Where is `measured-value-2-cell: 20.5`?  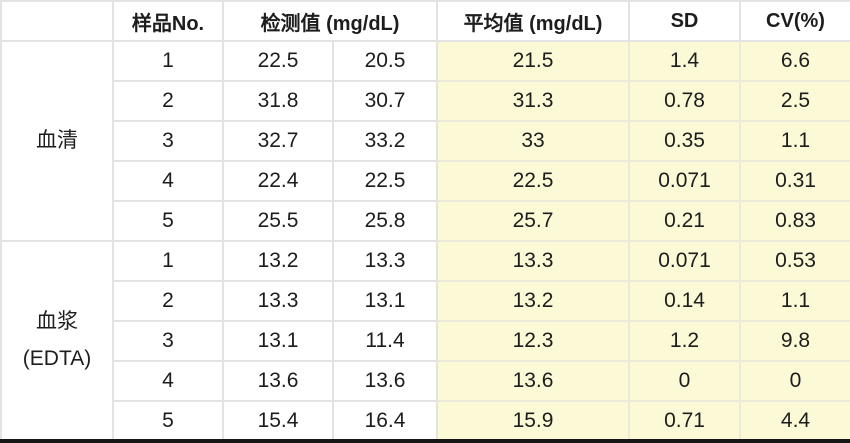 measured-value-2-cell: 20.5 is located at coordinates (385, 61).